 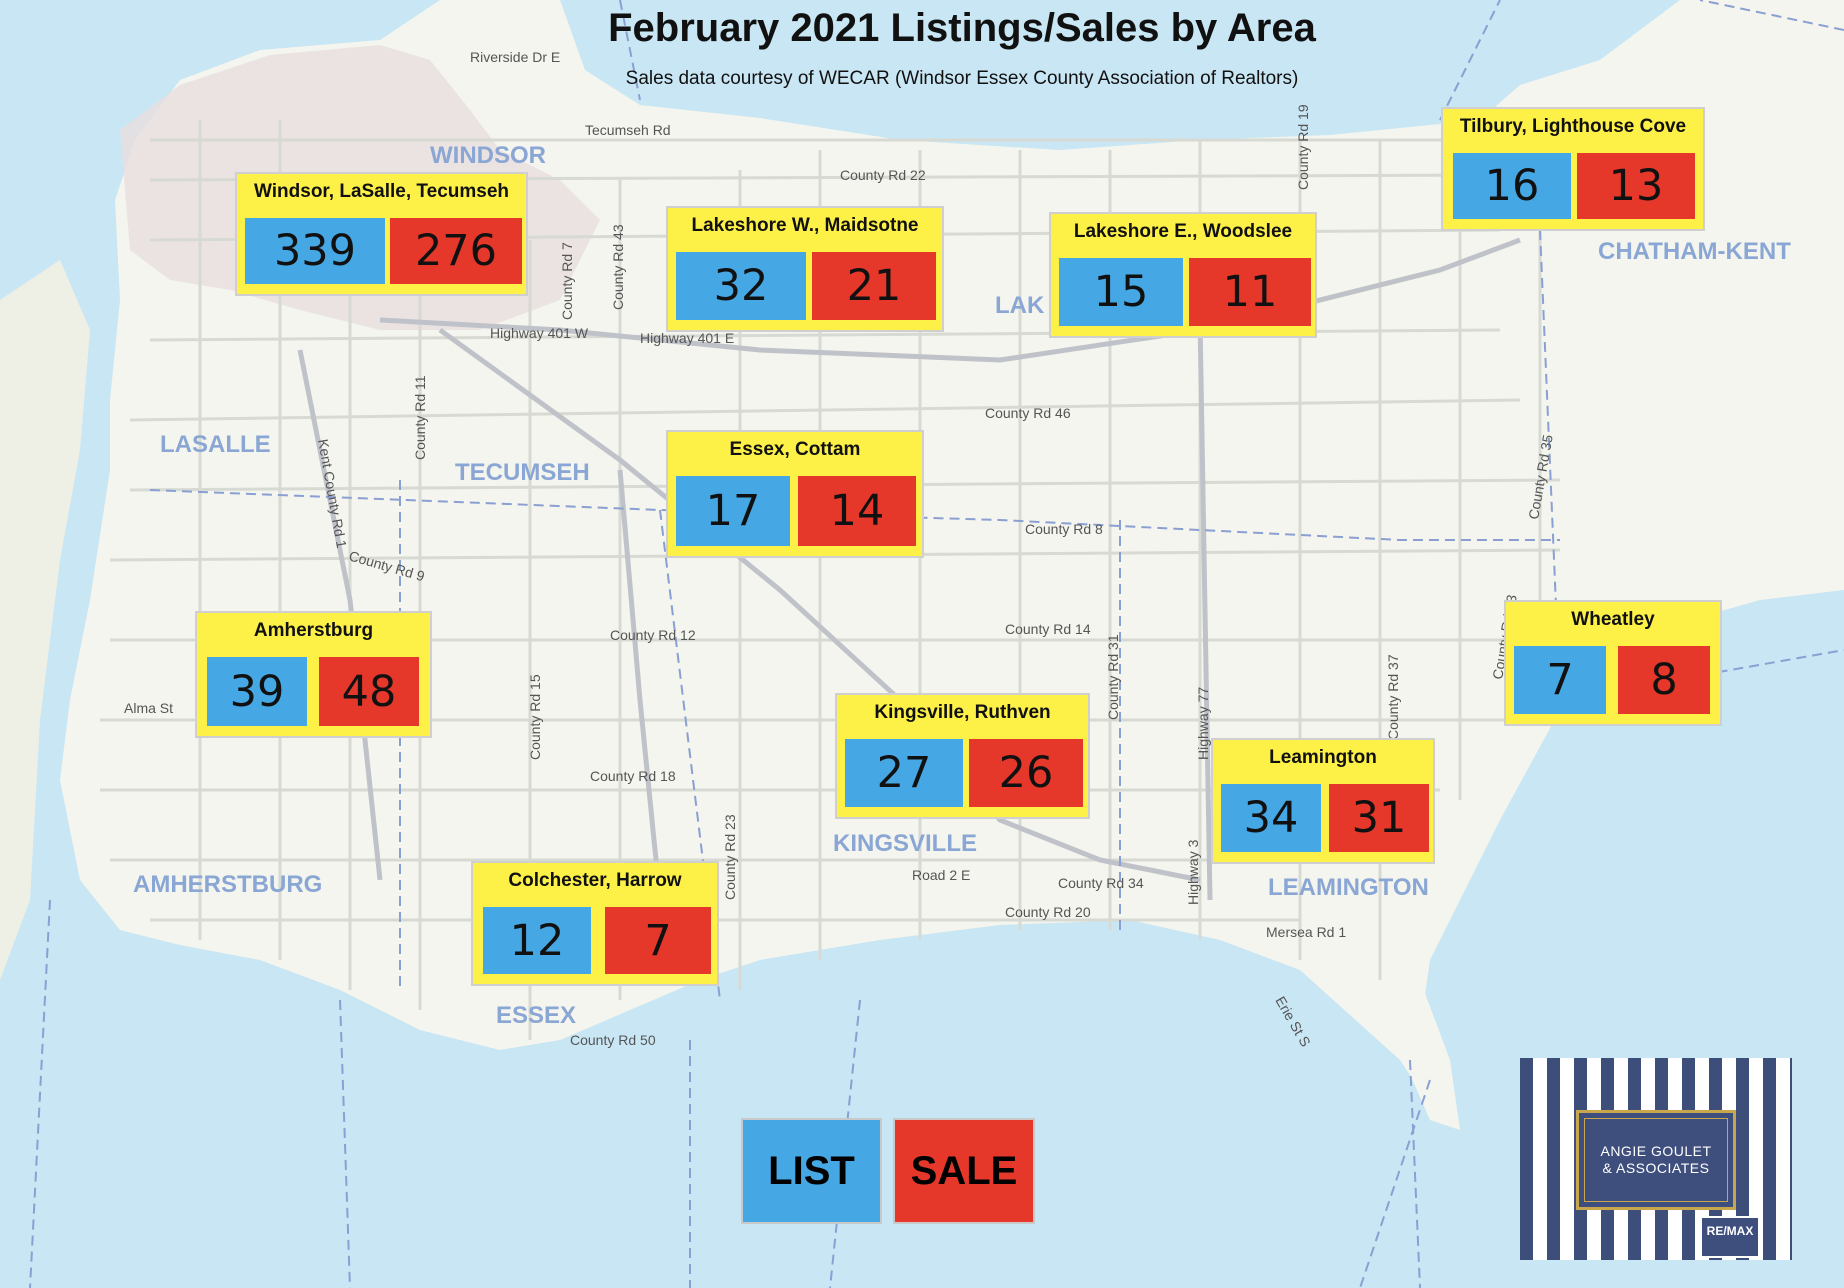 What do you see at coordinates (1193, 872) in the screenshot?
I see `road-label: Highway 3` at bounding box center [1193, 872].